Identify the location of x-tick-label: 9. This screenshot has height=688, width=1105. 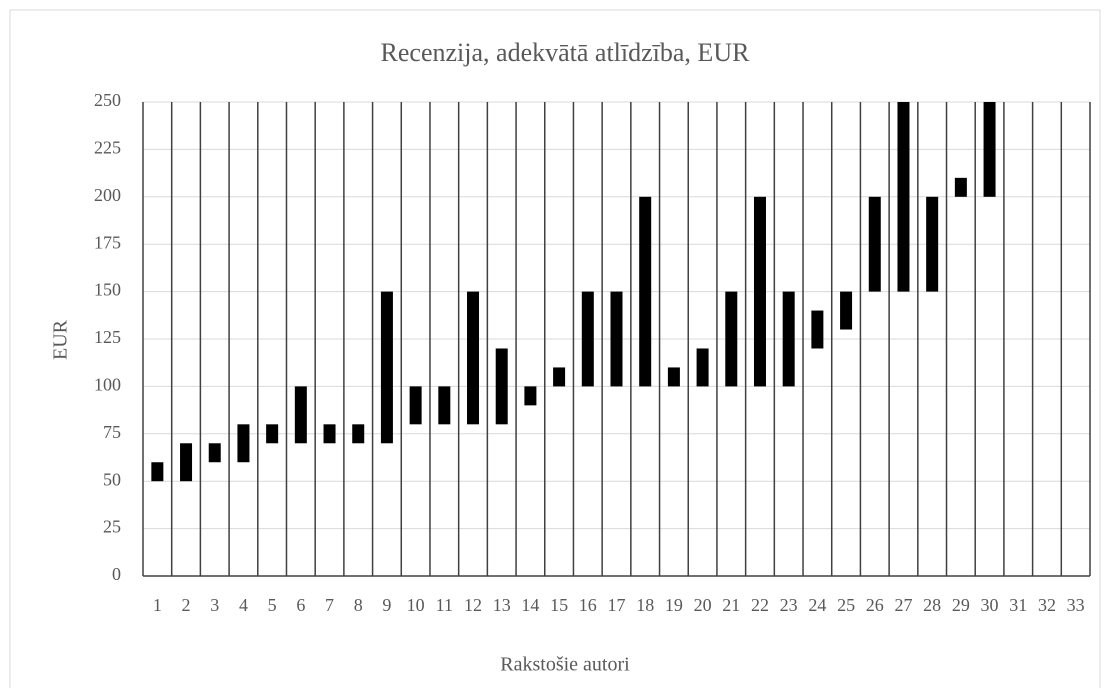
(386, 605).